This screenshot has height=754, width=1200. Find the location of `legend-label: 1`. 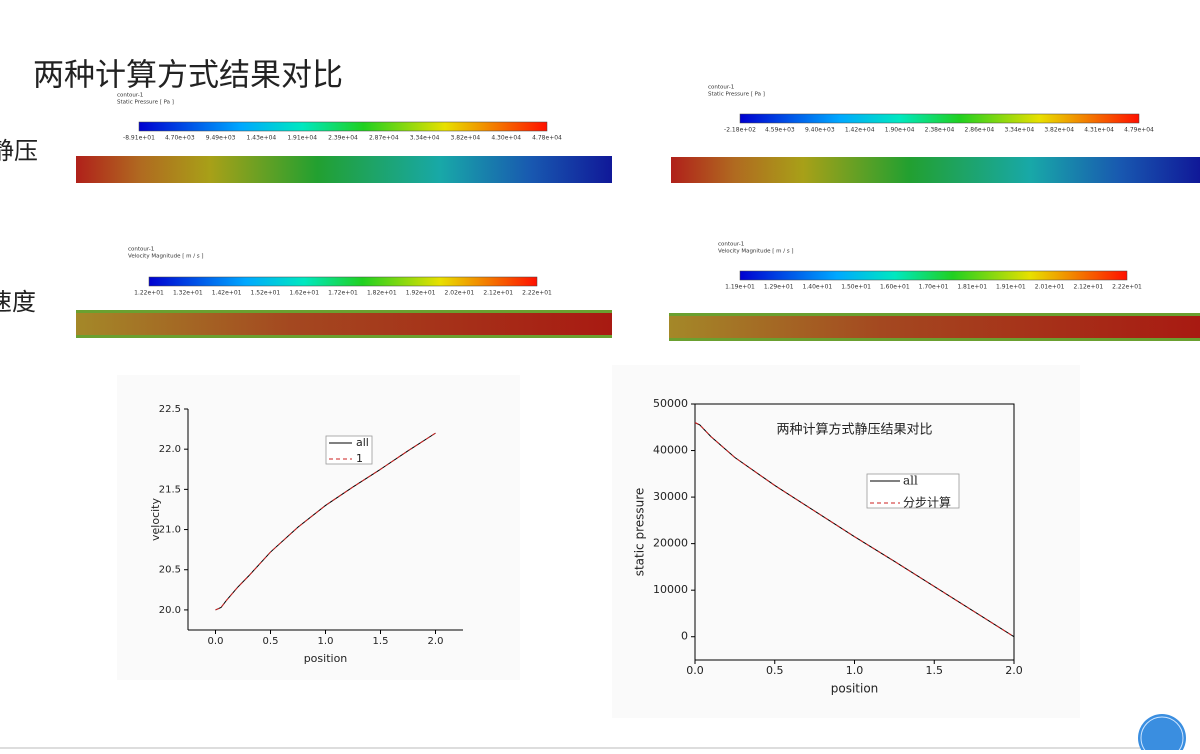

legend-label: 1 is located at coordinates (359, 458).